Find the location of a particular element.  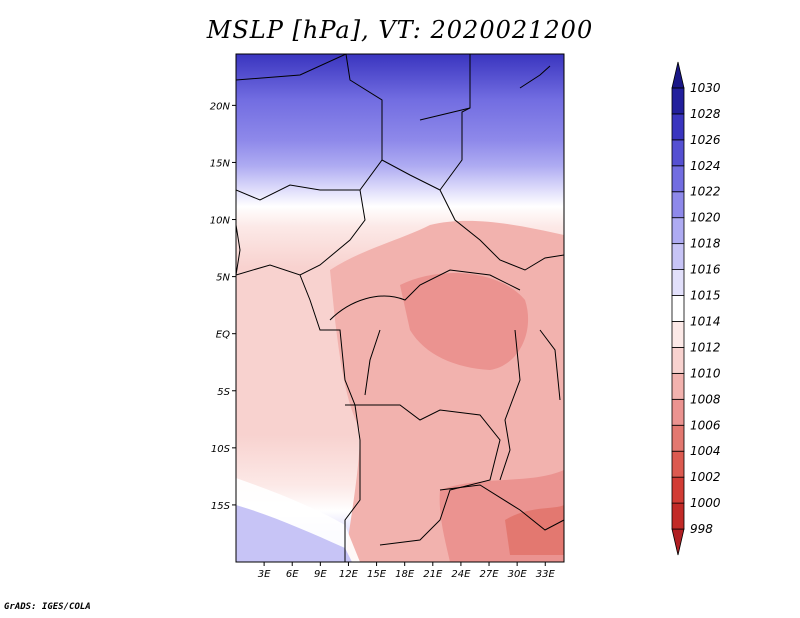

x-tick-label: 24E is located at coordinates (461, 574).